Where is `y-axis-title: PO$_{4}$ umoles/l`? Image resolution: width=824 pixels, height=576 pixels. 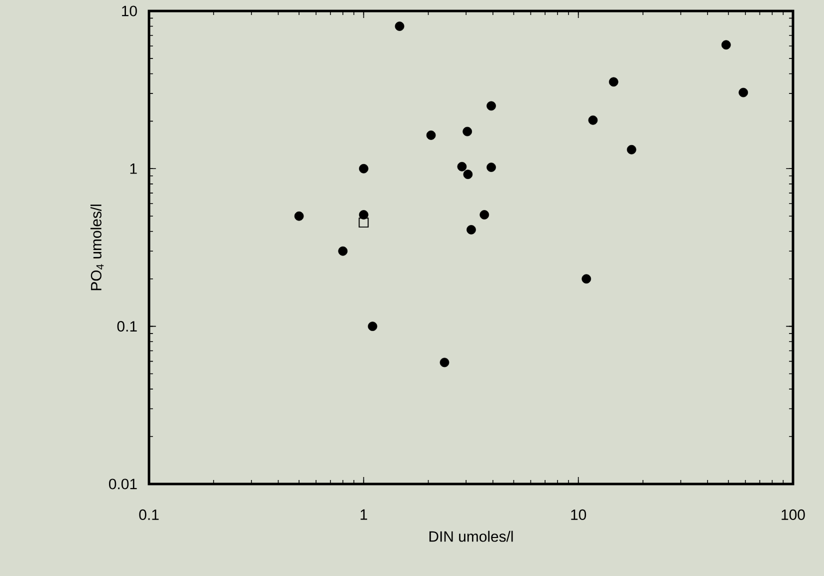 y-axis-title: PO$_{4}$ umoles/l is located at coordinates (97, 247).